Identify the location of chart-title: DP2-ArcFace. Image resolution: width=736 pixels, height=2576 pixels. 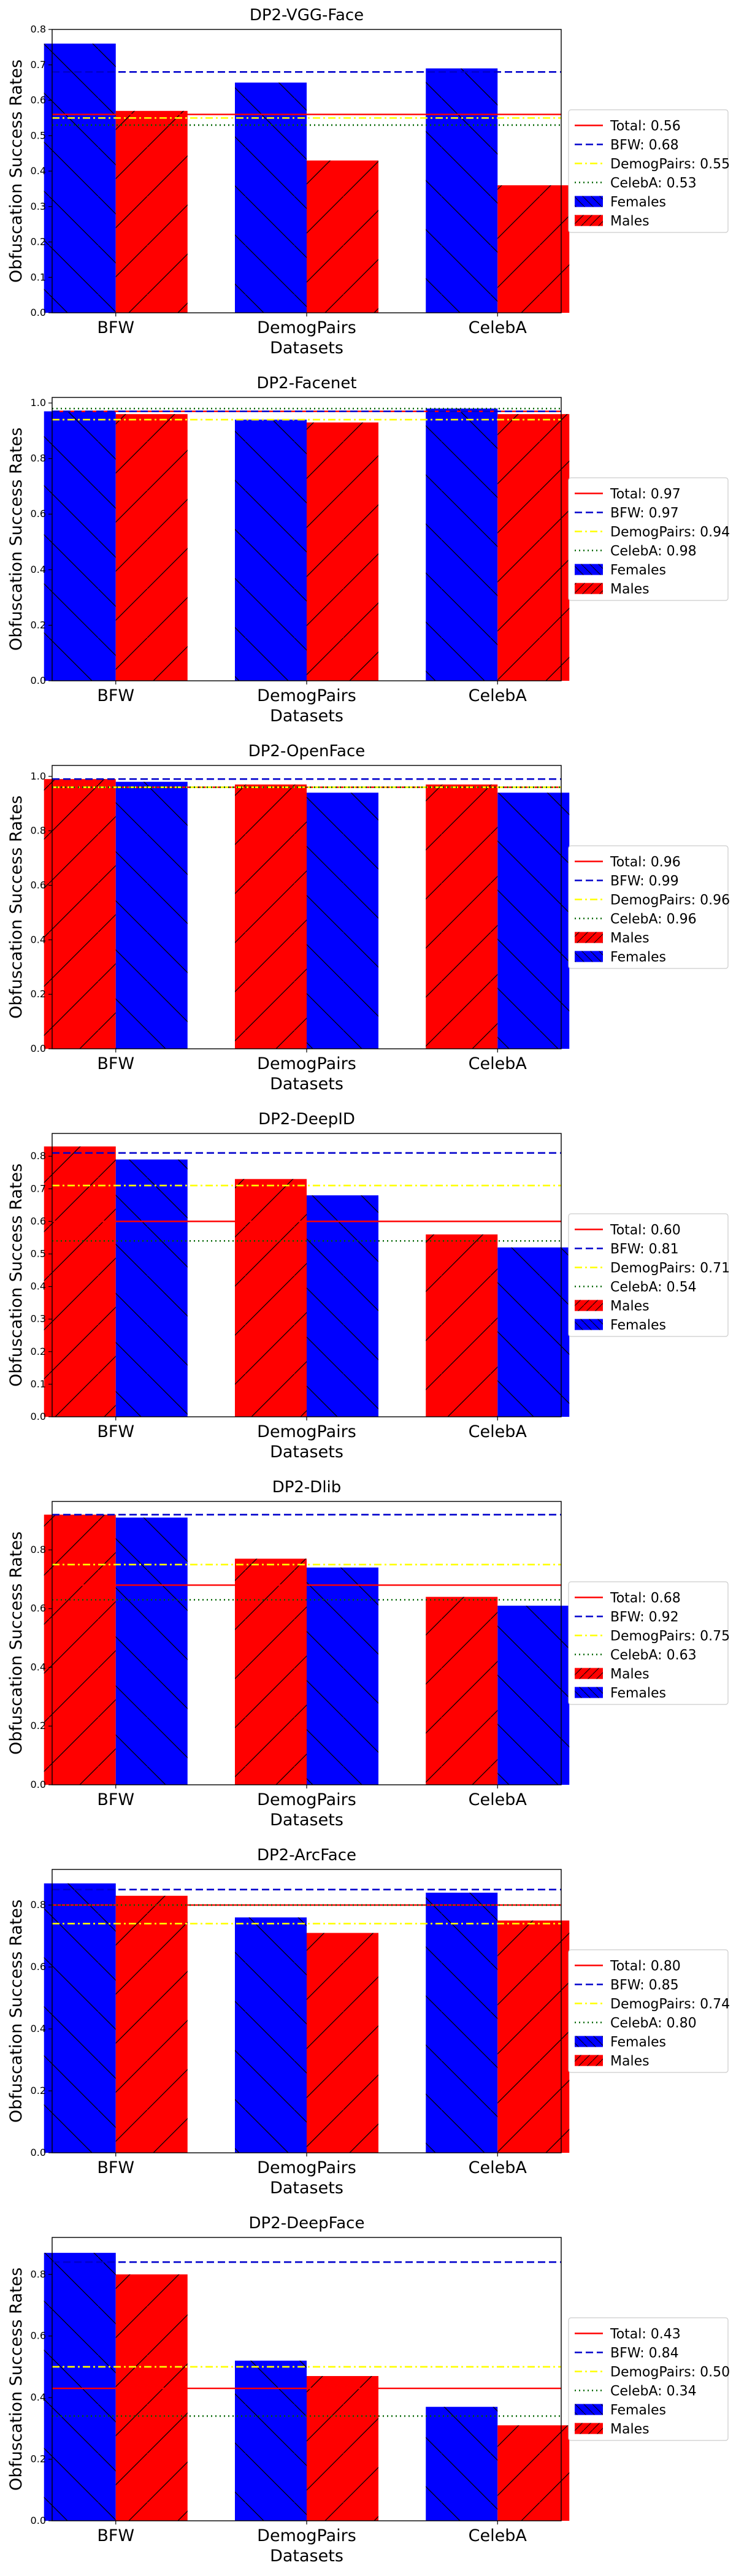
(306, 1855).